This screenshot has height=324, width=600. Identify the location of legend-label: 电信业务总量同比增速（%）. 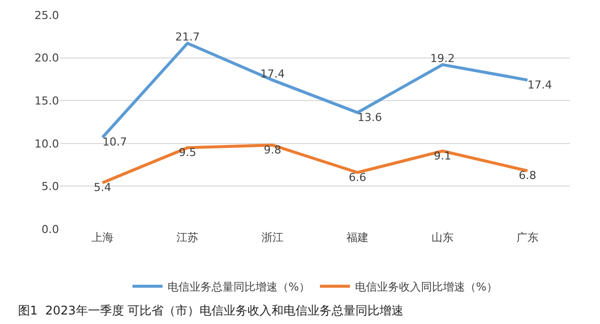
(239, 287).